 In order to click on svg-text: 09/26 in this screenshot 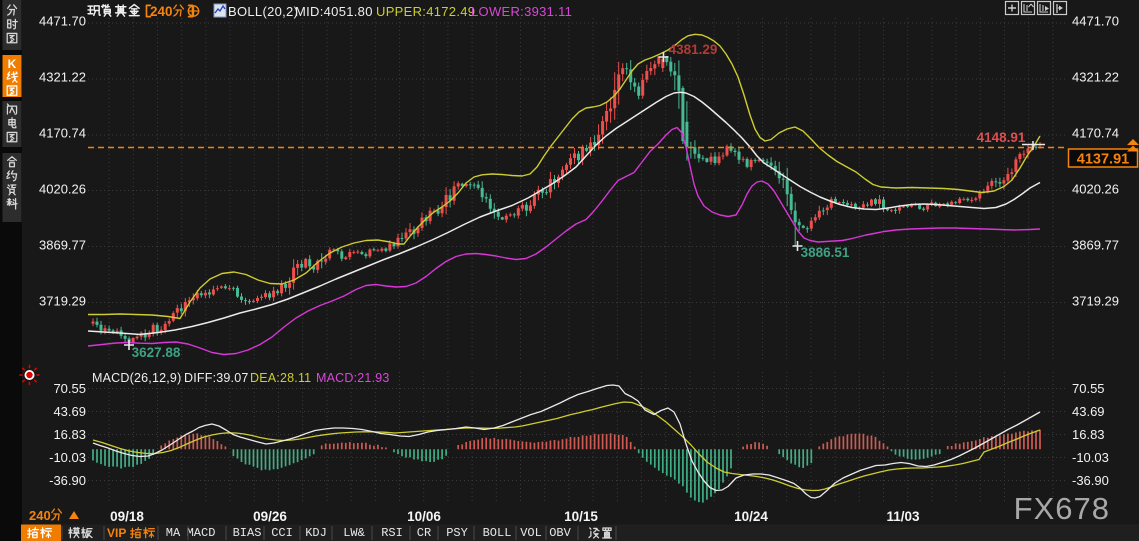, I will do `click(270, 516)`.